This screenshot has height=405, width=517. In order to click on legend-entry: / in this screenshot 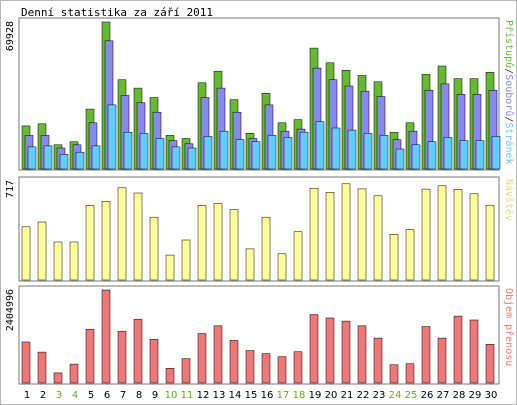, I will do `click(508, 119)`.